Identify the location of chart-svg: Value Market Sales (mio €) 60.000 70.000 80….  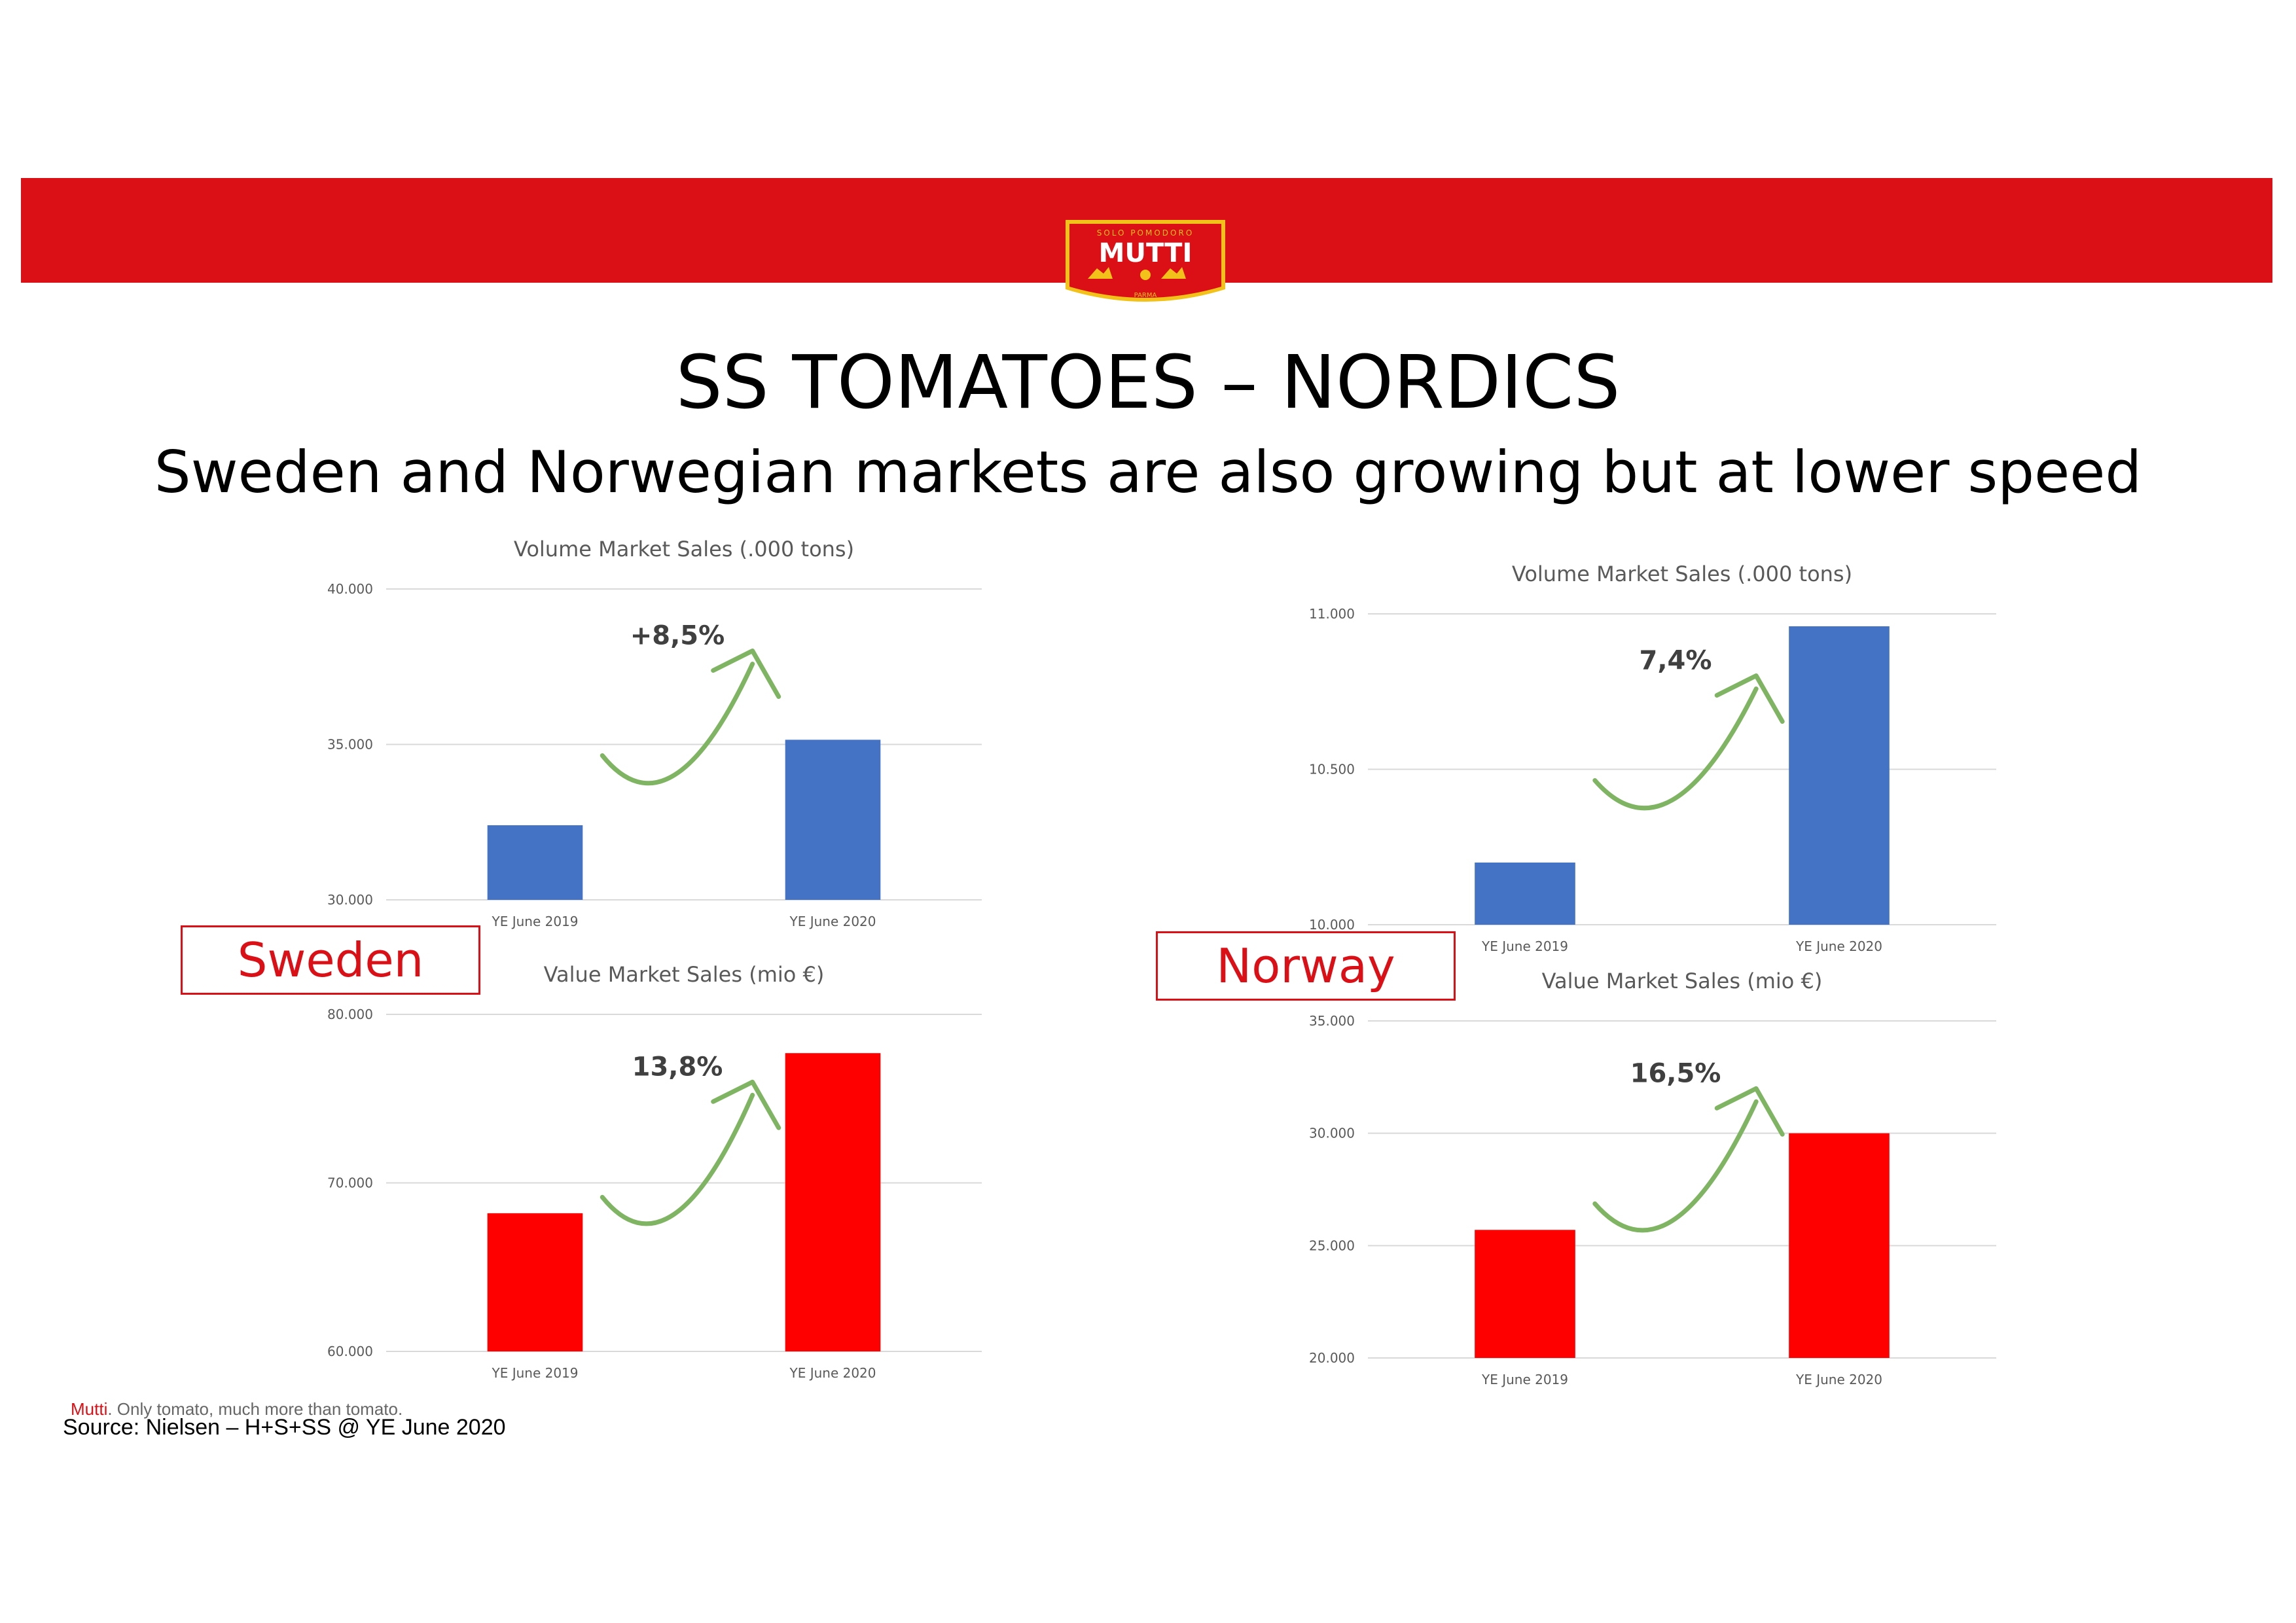
(654, 1171).